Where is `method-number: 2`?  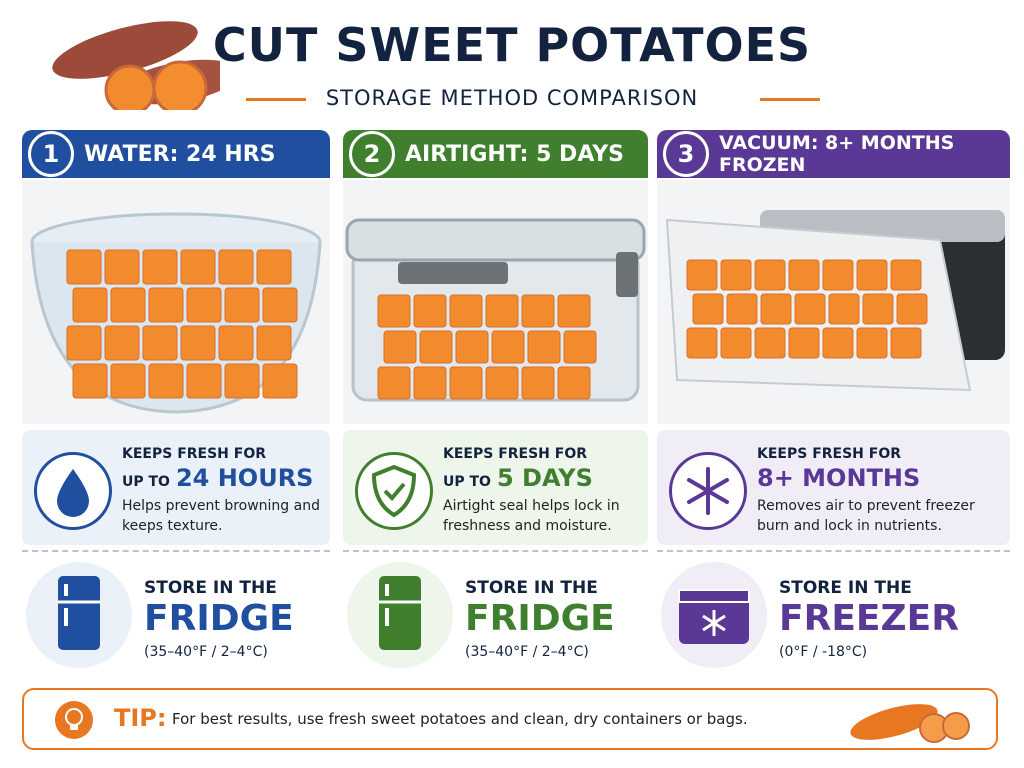
method-number: 2 is located at coordinates (372, 154).